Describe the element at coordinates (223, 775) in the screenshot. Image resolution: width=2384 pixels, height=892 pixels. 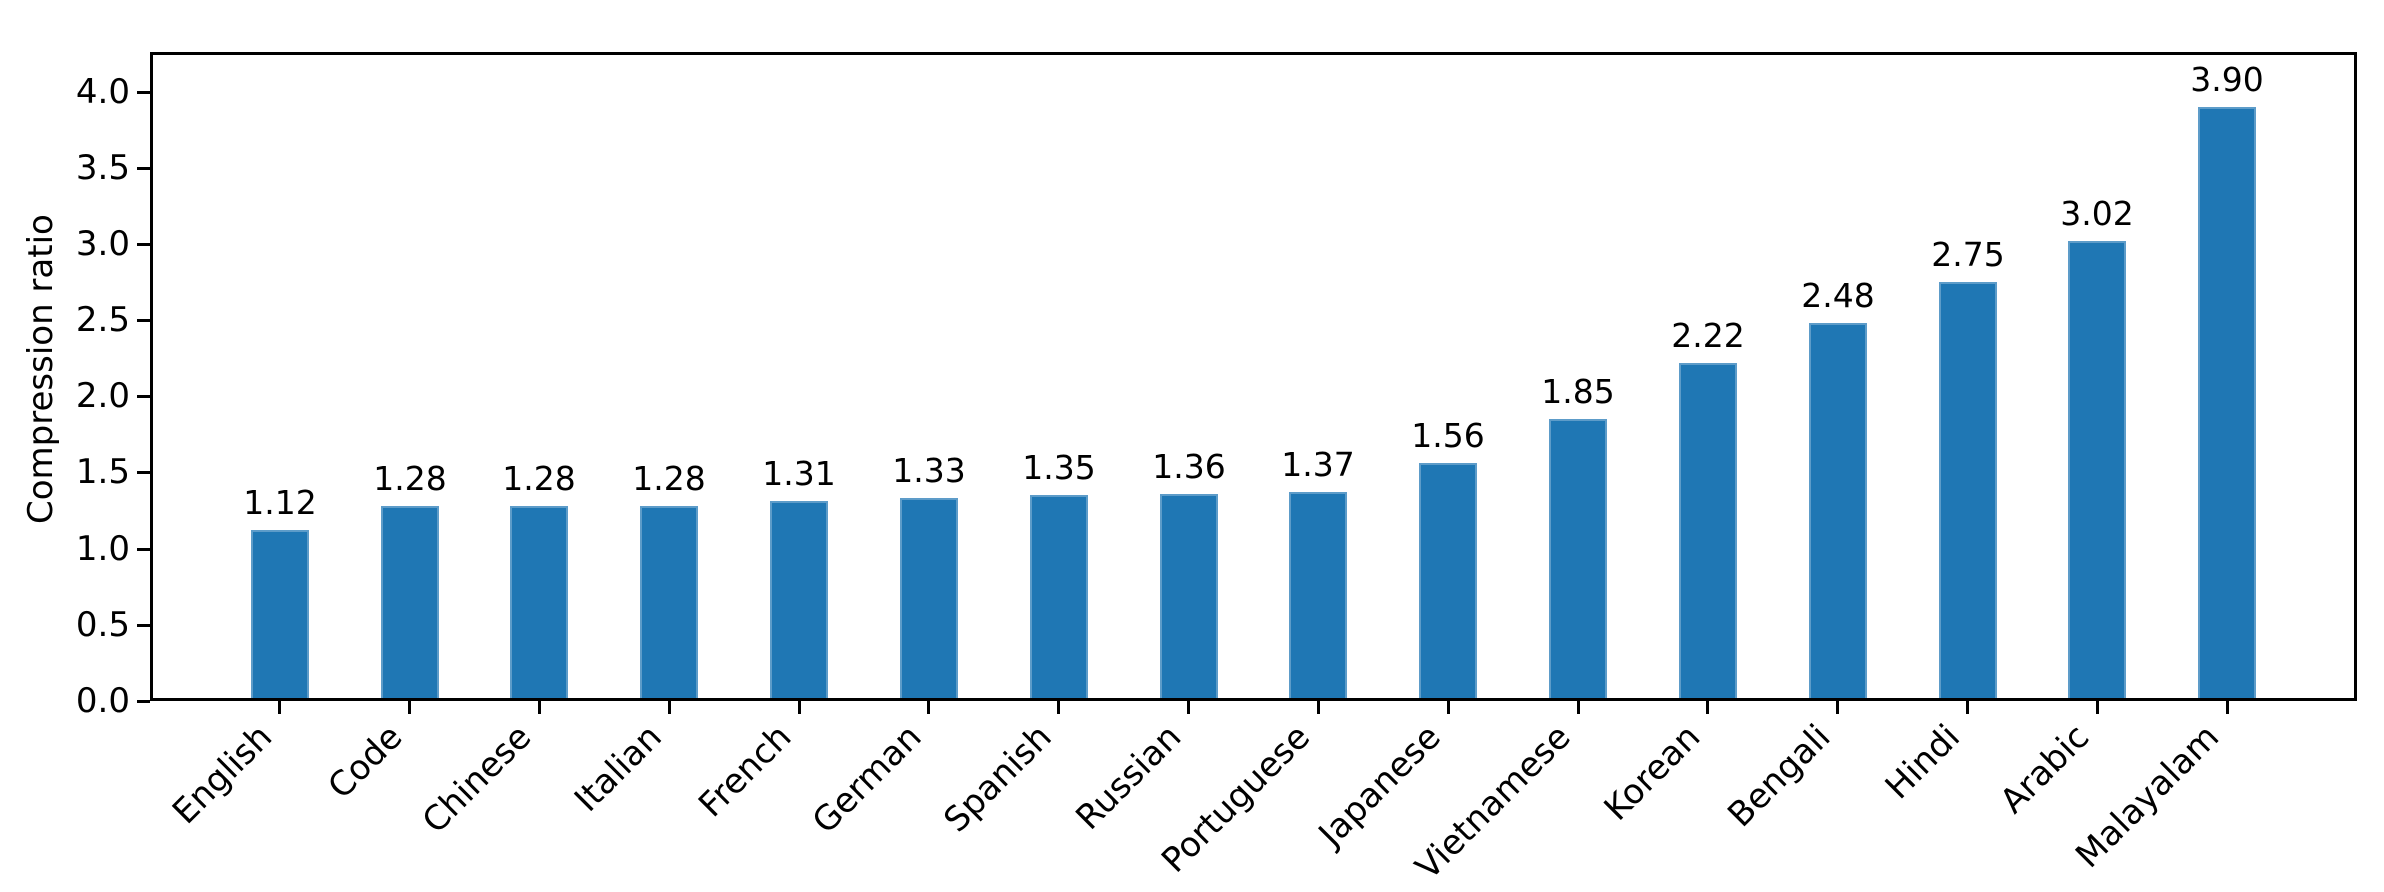
I see `x-axis-tick-label-english: English` at that location.